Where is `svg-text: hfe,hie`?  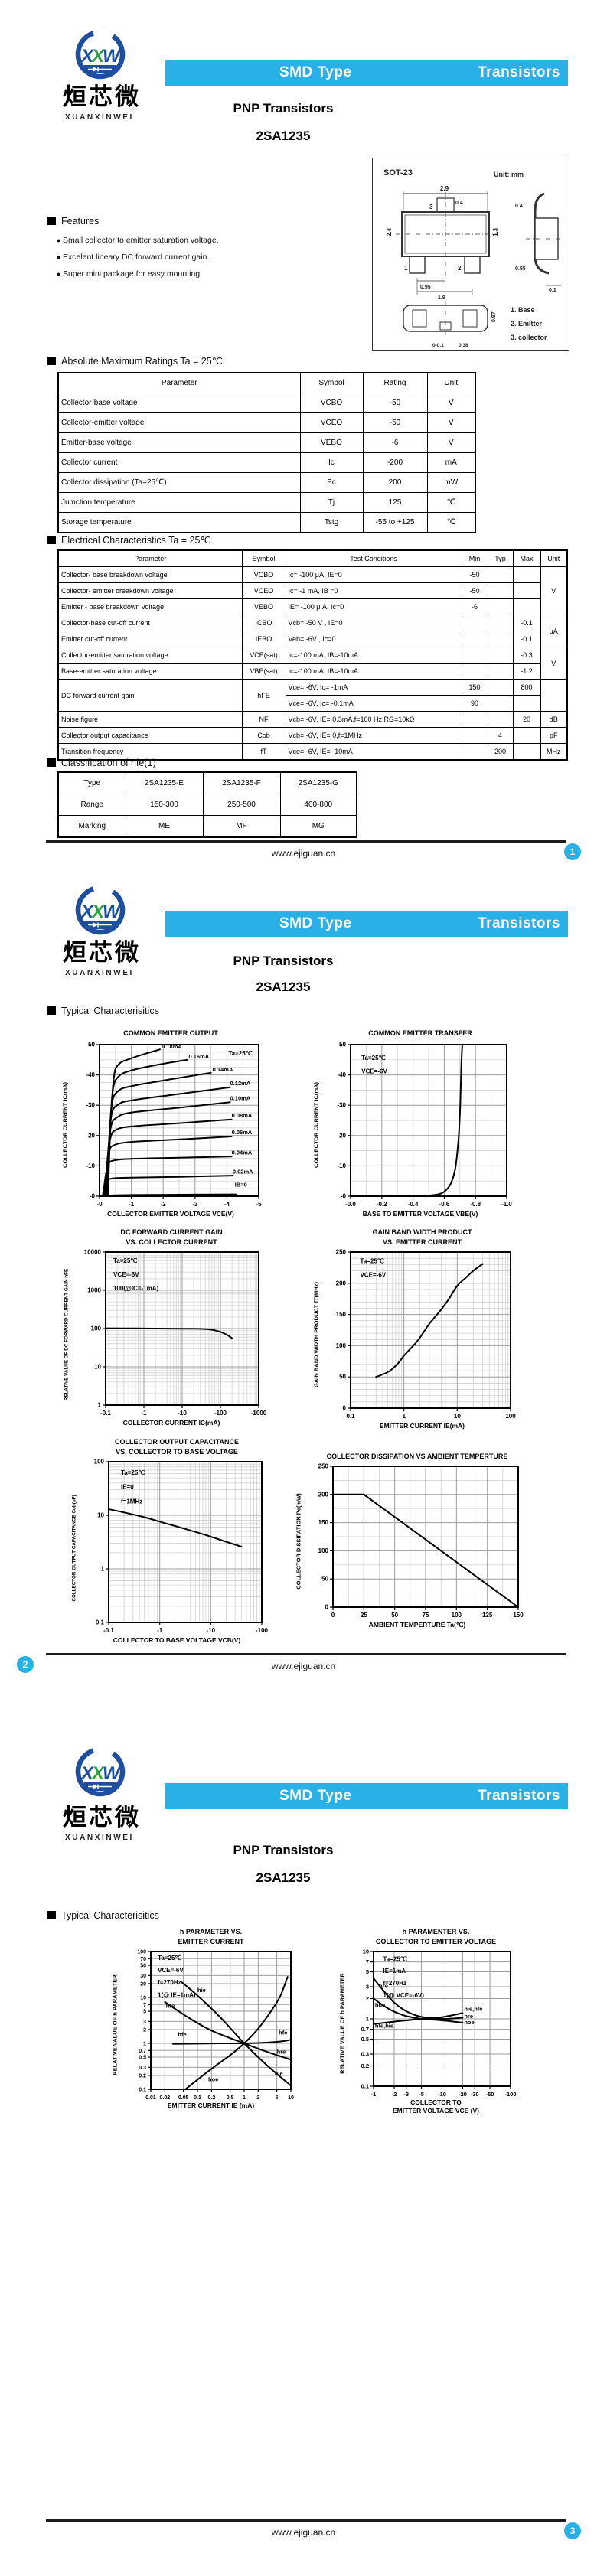 svg-text: hfe,hie is located at coordinates (384, 2026).